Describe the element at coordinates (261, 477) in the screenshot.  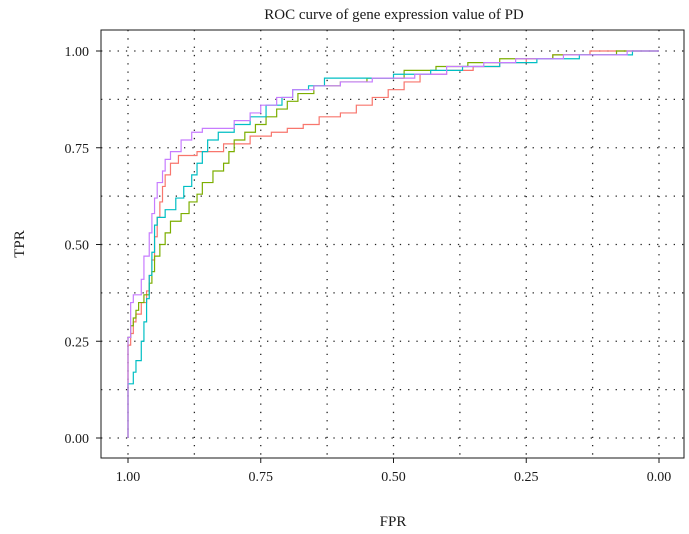
I see `x-tick-label: 0.75` at that location.